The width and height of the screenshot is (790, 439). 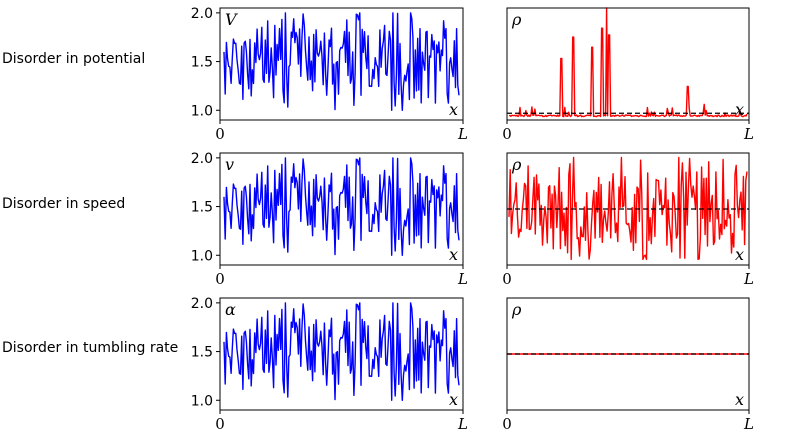 I want to click on tumbling-rate-profile-y-tick-label: 1.0, so click(x=202, y=401).